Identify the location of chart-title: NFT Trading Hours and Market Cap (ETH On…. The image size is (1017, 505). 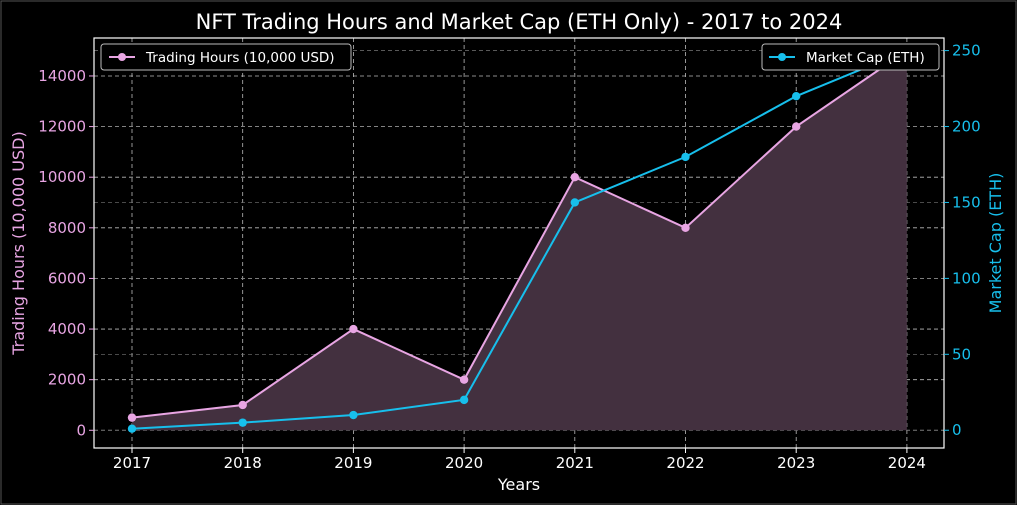
(519, 22).